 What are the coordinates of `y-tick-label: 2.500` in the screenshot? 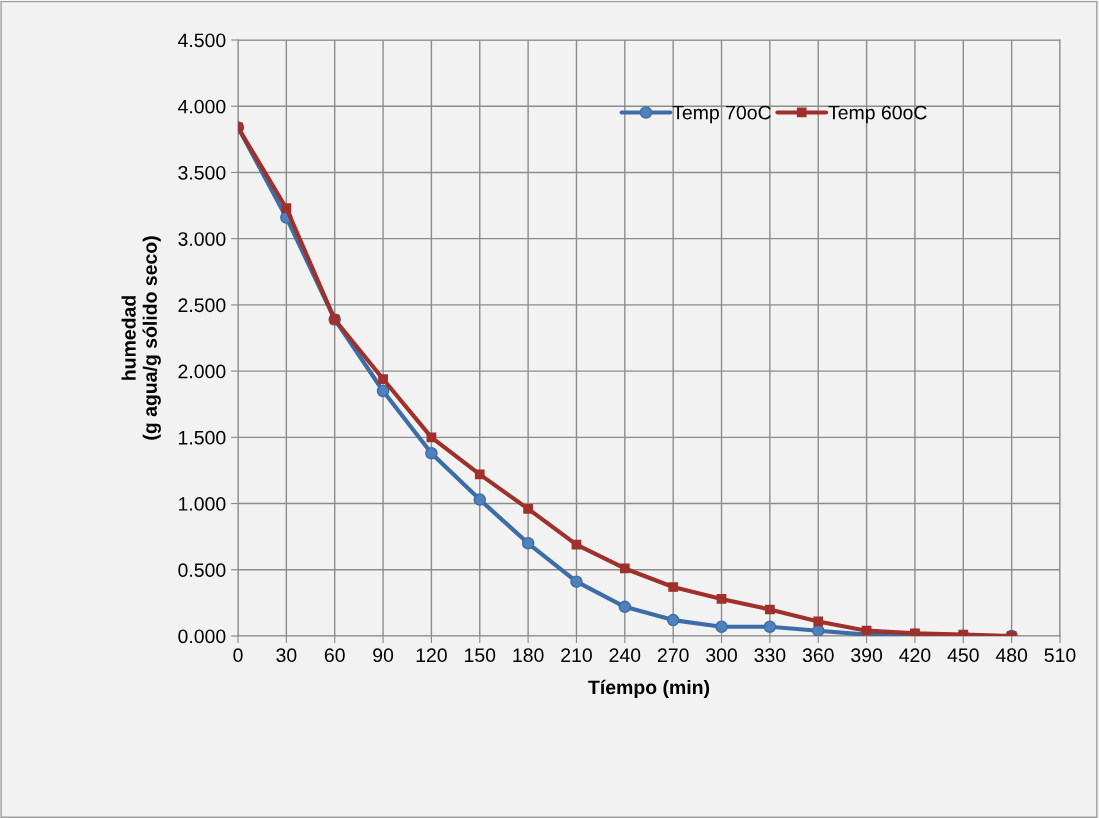 It's located at (202, 305).